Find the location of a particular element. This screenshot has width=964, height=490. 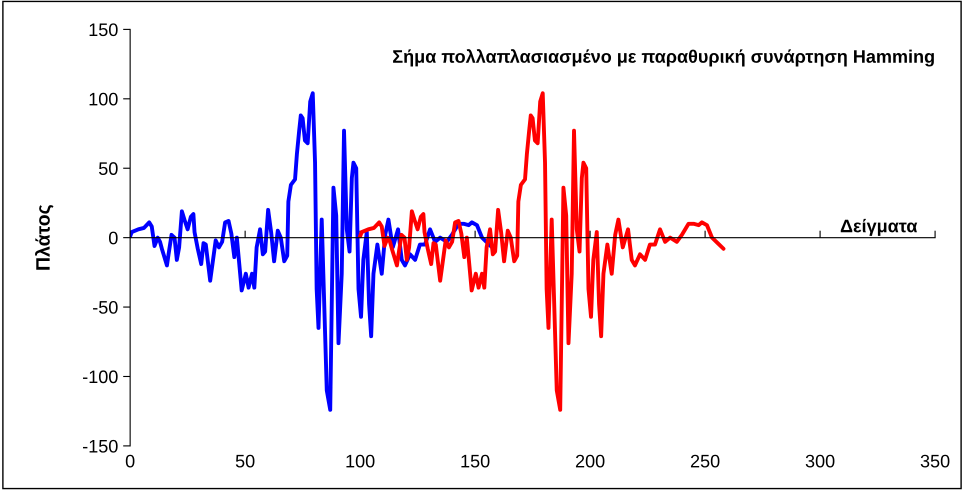

x-tick-label: 150 is located at coordinates (475, 461).